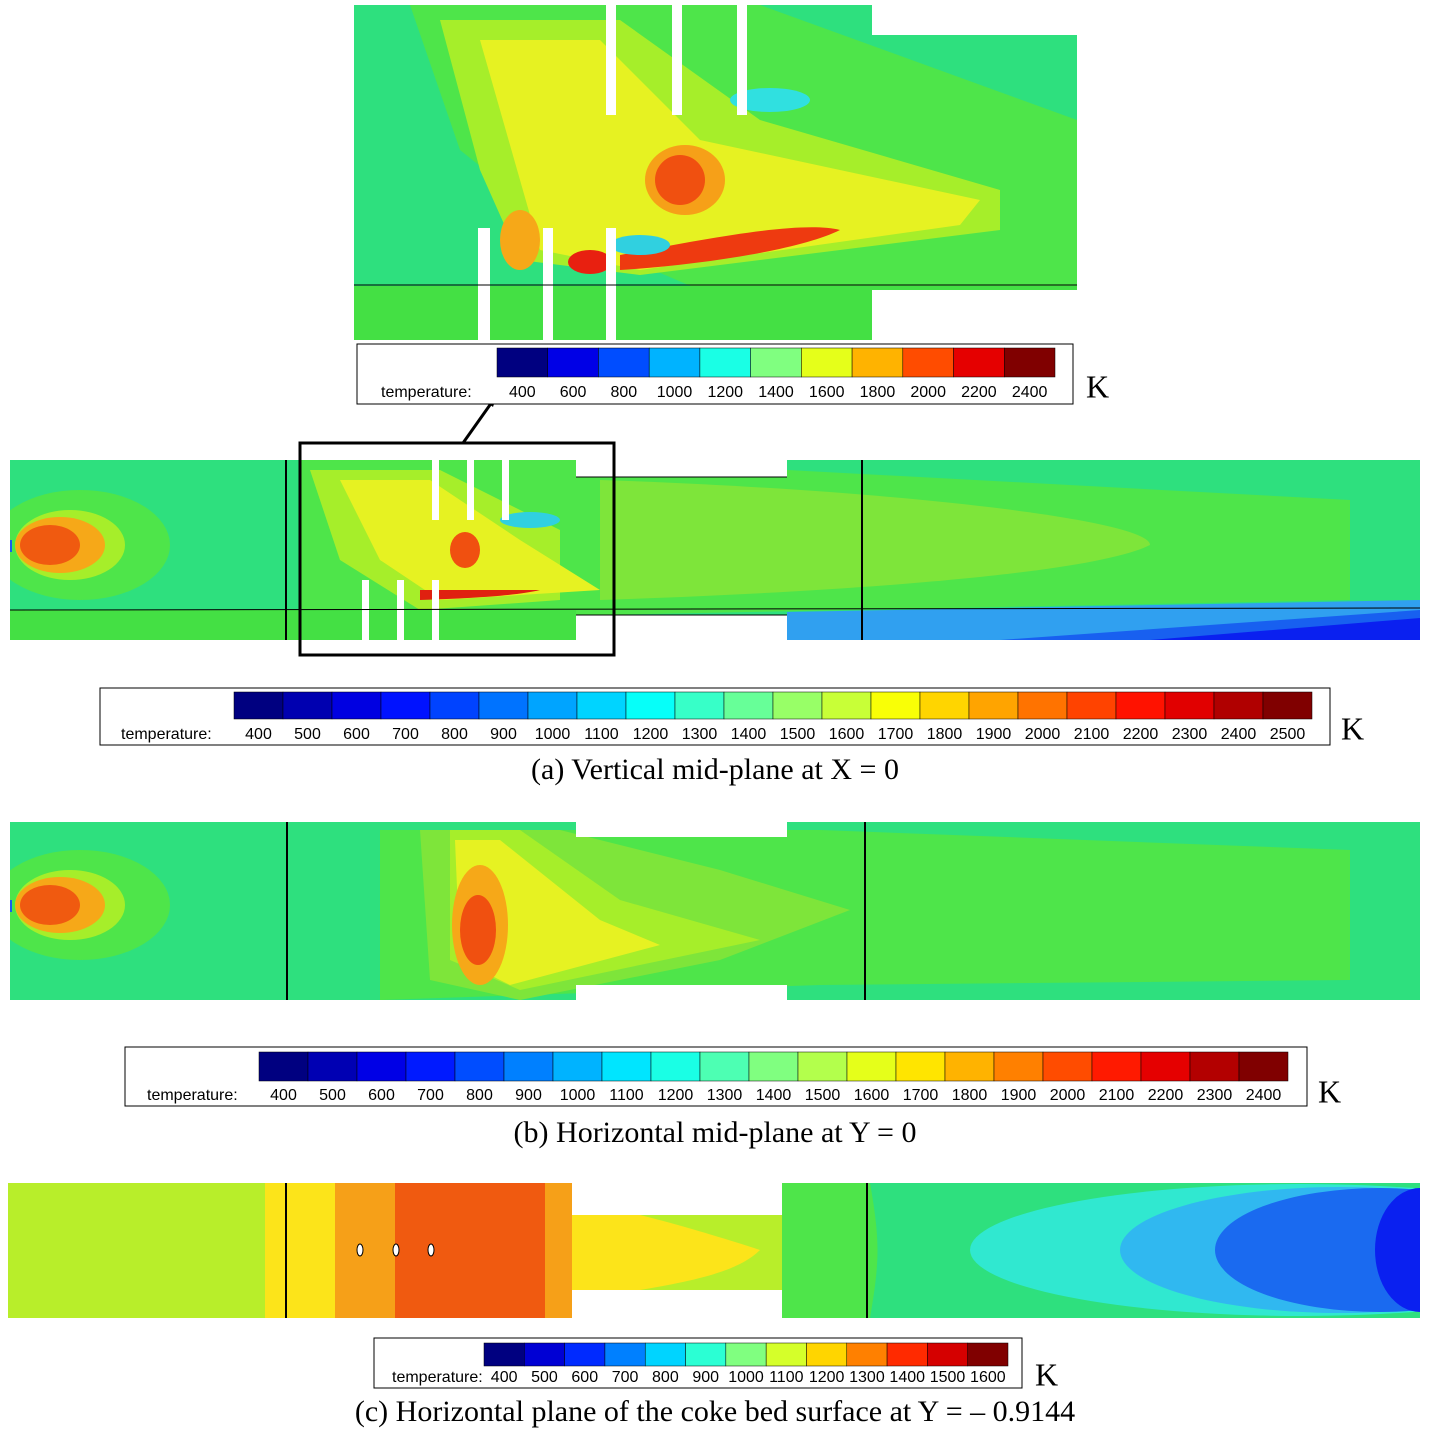 This screenshot has width=1431, height=1431. I want to click on field-a, so click(715, 550).